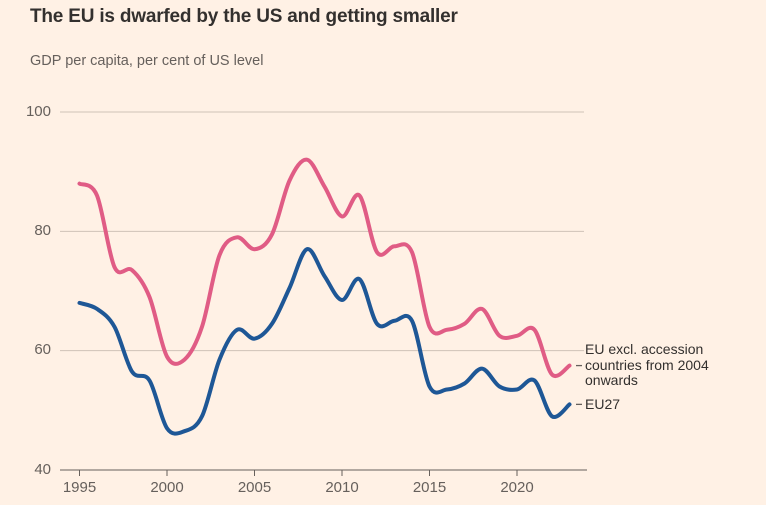  I want to click on series-label-line: EU excl. accession, so click(644, 349).